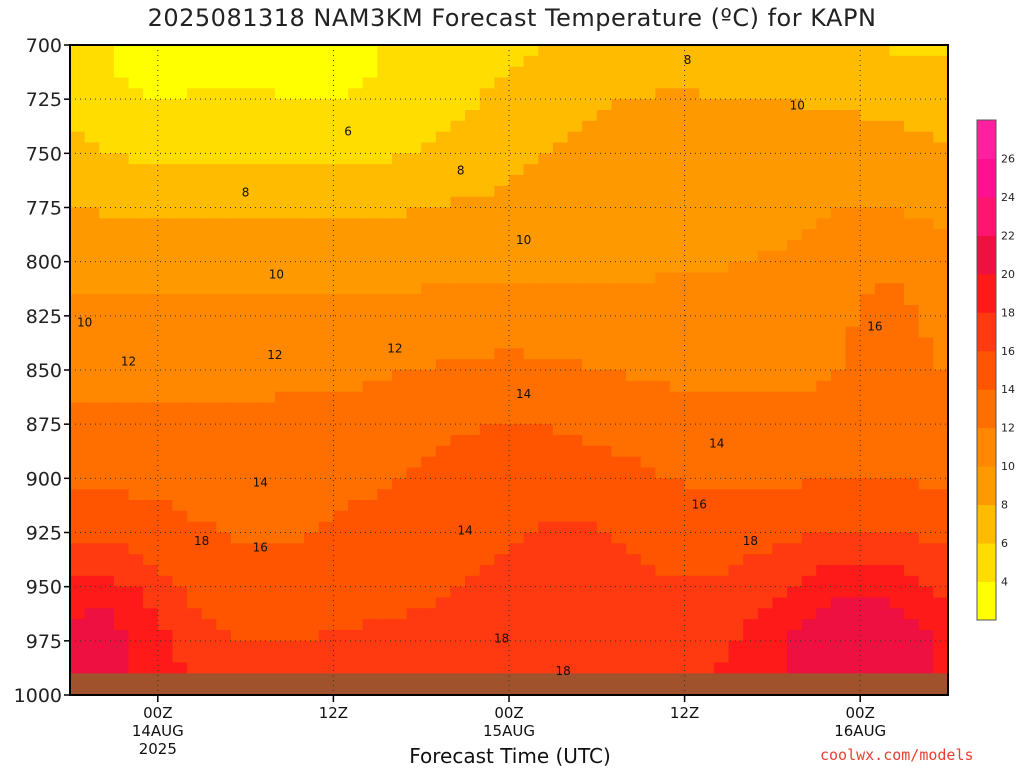 The image size is (1024, 768). What do you see at coordinates (1004, 582) in the screenshot?
I see `colorbar-label: 4` at bounding box center [1004, 582].